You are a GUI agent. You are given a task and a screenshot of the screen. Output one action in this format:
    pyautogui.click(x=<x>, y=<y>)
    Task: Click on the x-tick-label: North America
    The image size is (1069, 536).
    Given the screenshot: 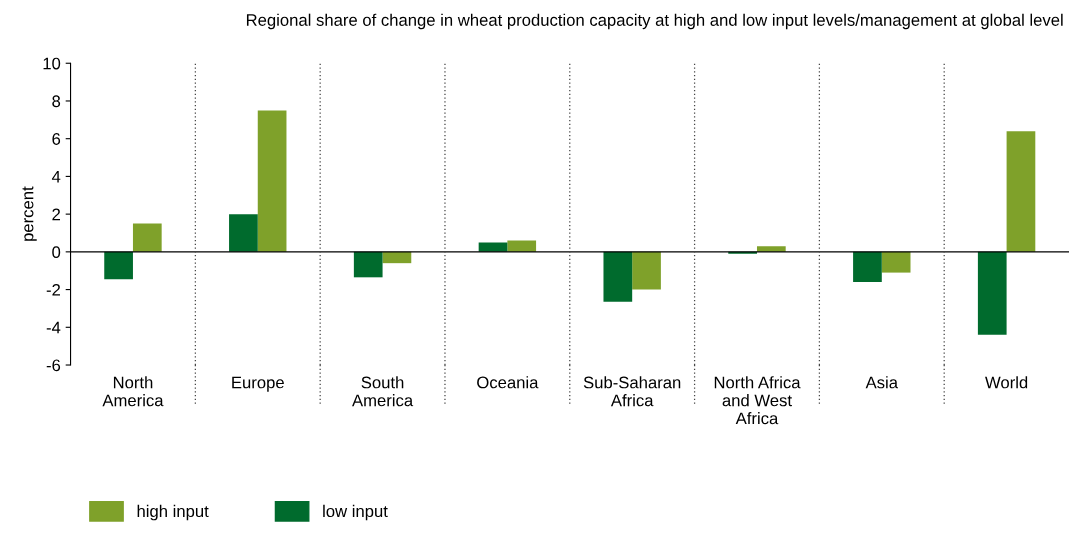 What is the action you would take?
    pyautogui.click(x=133, y=391)
    